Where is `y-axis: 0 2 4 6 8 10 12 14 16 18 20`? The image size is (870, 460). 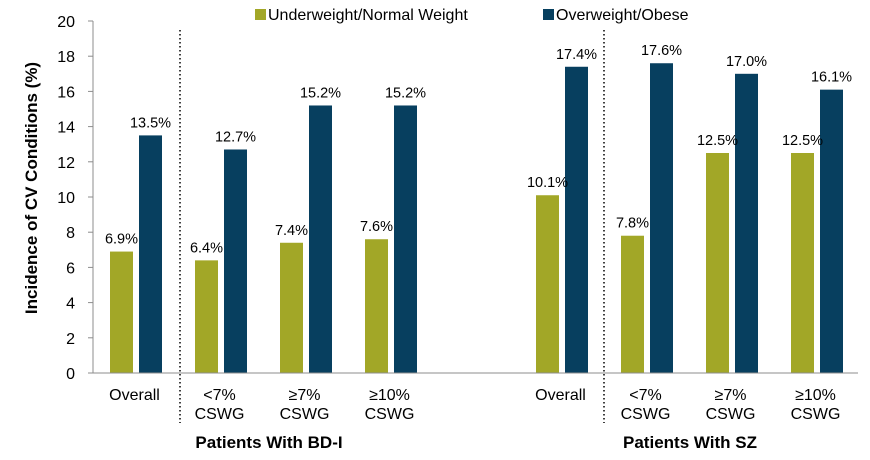
y-axis: 0 2 4 6 8 10 12 14 16 18 20 is located at coordinates (75, 198).